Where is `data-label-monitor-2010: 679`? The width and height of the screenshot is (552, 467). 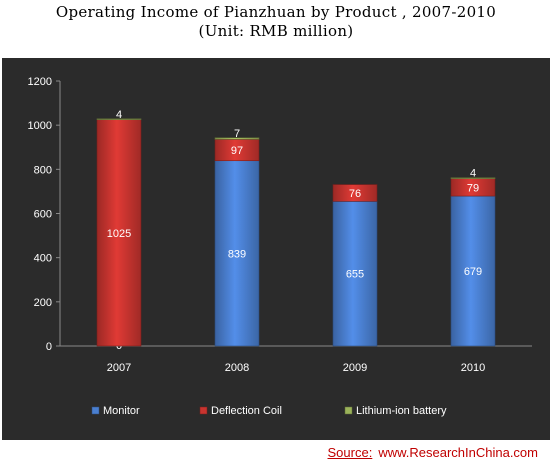 data-label-monitor-2010: 679 is located at coordinates (473, 272).